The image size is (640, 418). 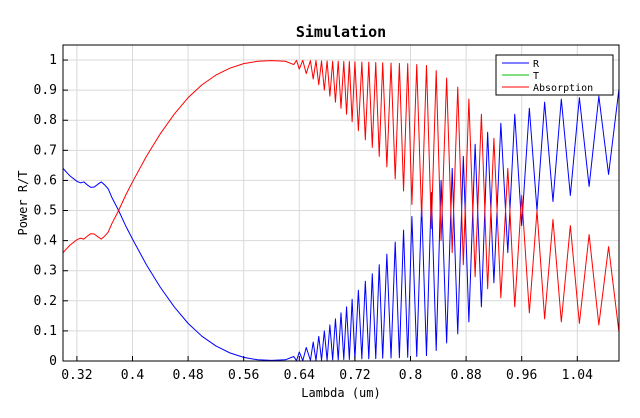 What do you see at coordinates (187, 375) in the screenshot?
I see `x-tick-label: 0.48` at bounding box center [187, 375].